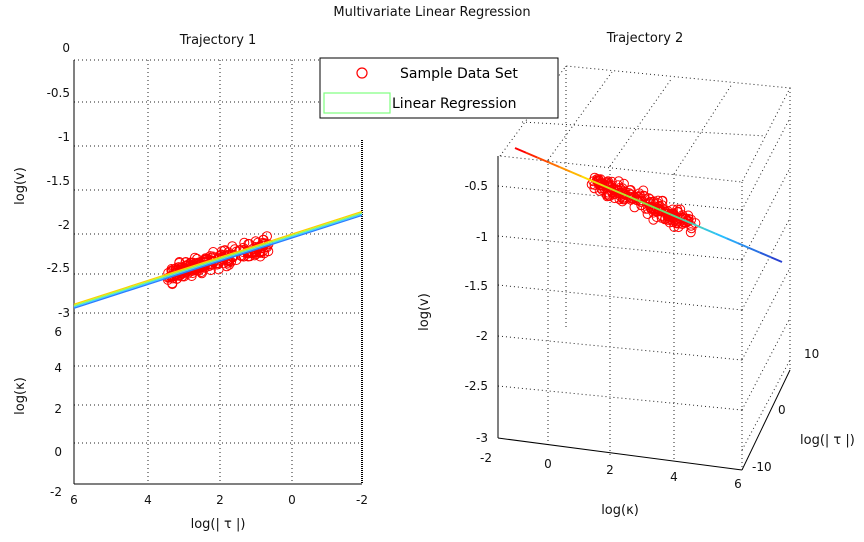  I want to click on chart1-xlabel: log(| τ |), so click(218, 524).